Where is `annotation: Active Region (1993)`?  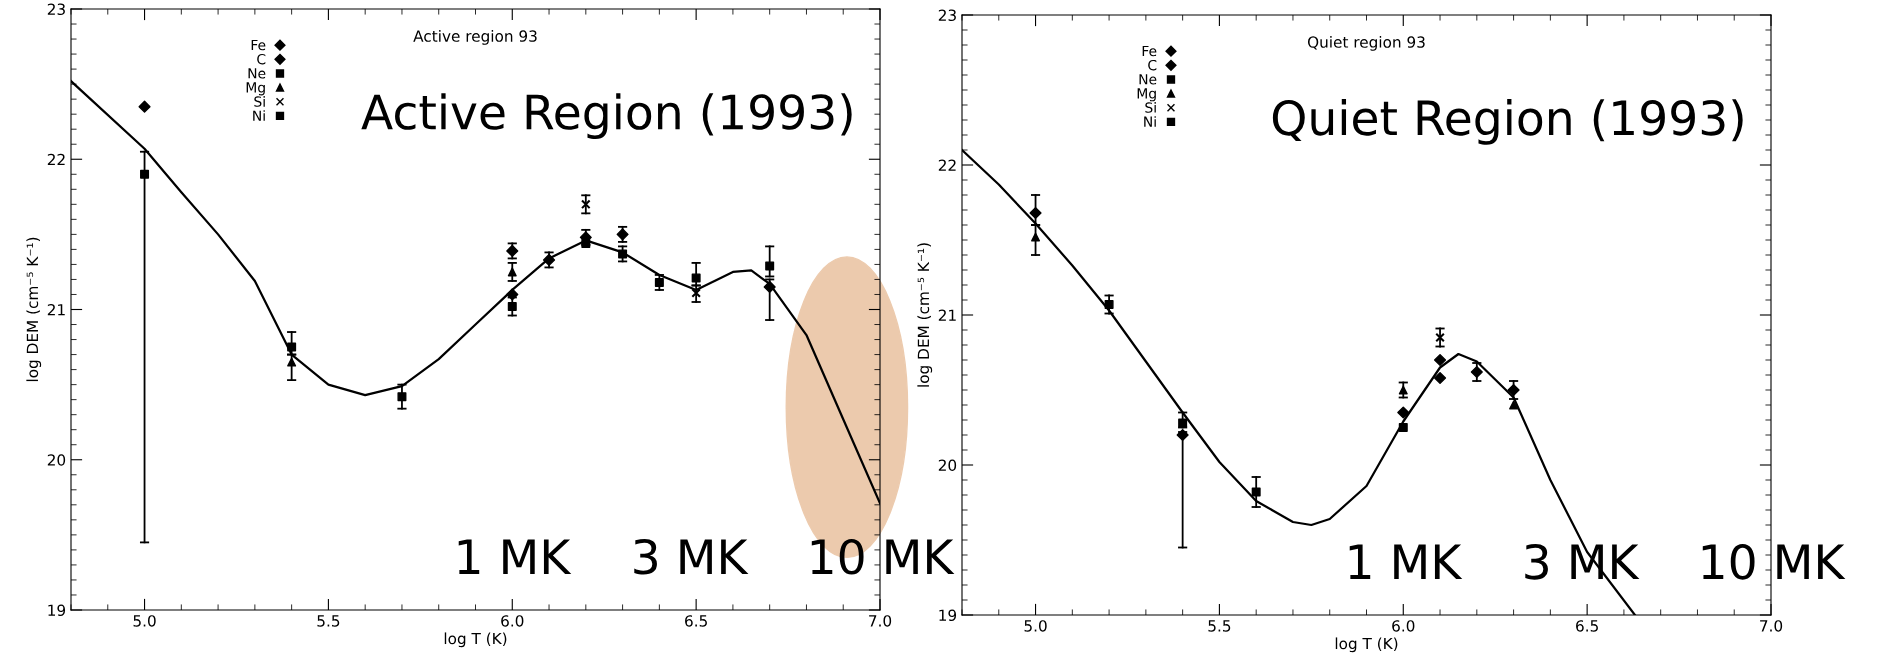 annotation: Active Region (1993) is located at coordinates (606, 116).